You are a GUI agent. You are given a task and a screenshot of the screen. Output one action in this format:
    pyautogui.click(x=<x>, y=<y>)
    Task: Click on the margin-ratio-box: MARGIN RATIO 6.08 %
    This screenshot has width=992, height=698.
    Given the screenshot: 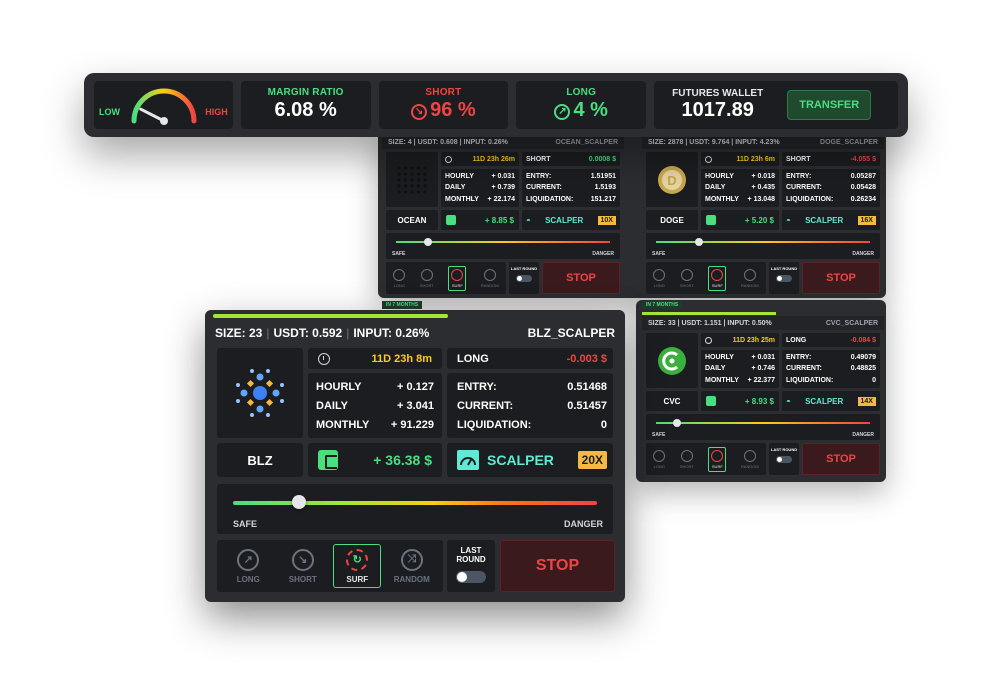 What is the action you would take?
    pyautogui.click(x=305, y=105)
    